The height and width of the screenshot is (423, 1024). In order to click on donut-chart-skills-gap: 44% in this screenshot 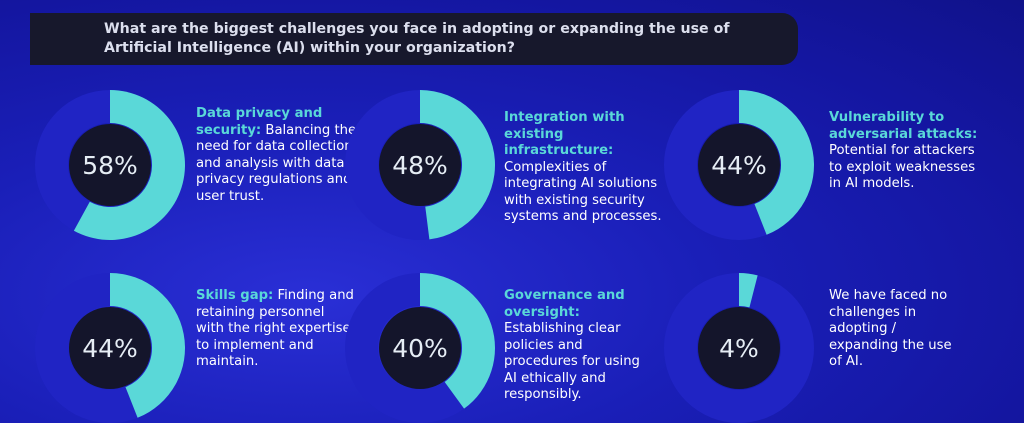, I will do `click(110, 348)`.